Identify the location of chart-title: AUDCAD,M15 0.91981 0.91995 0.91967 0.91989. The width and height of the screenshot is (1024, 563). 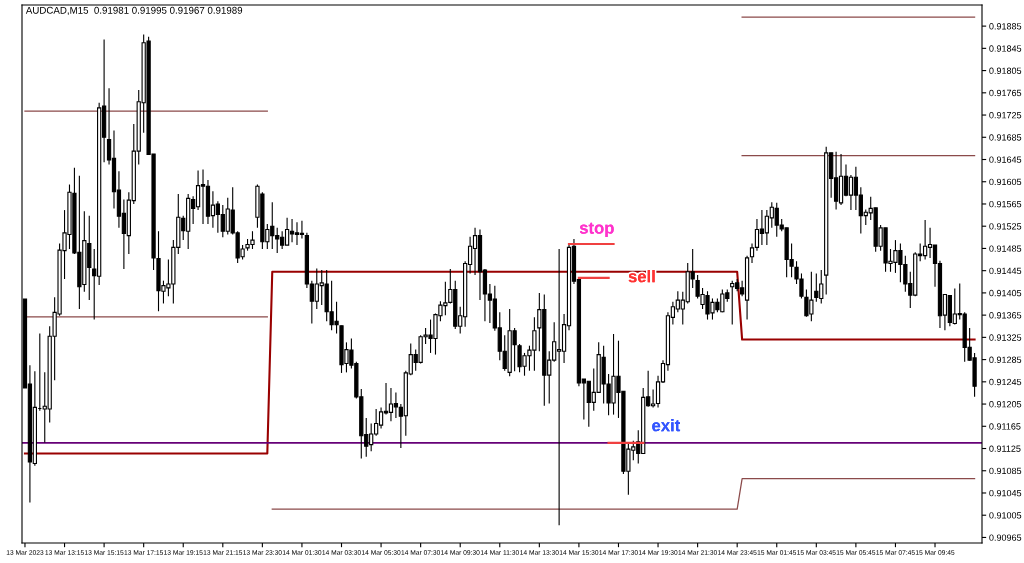
(134, 10).